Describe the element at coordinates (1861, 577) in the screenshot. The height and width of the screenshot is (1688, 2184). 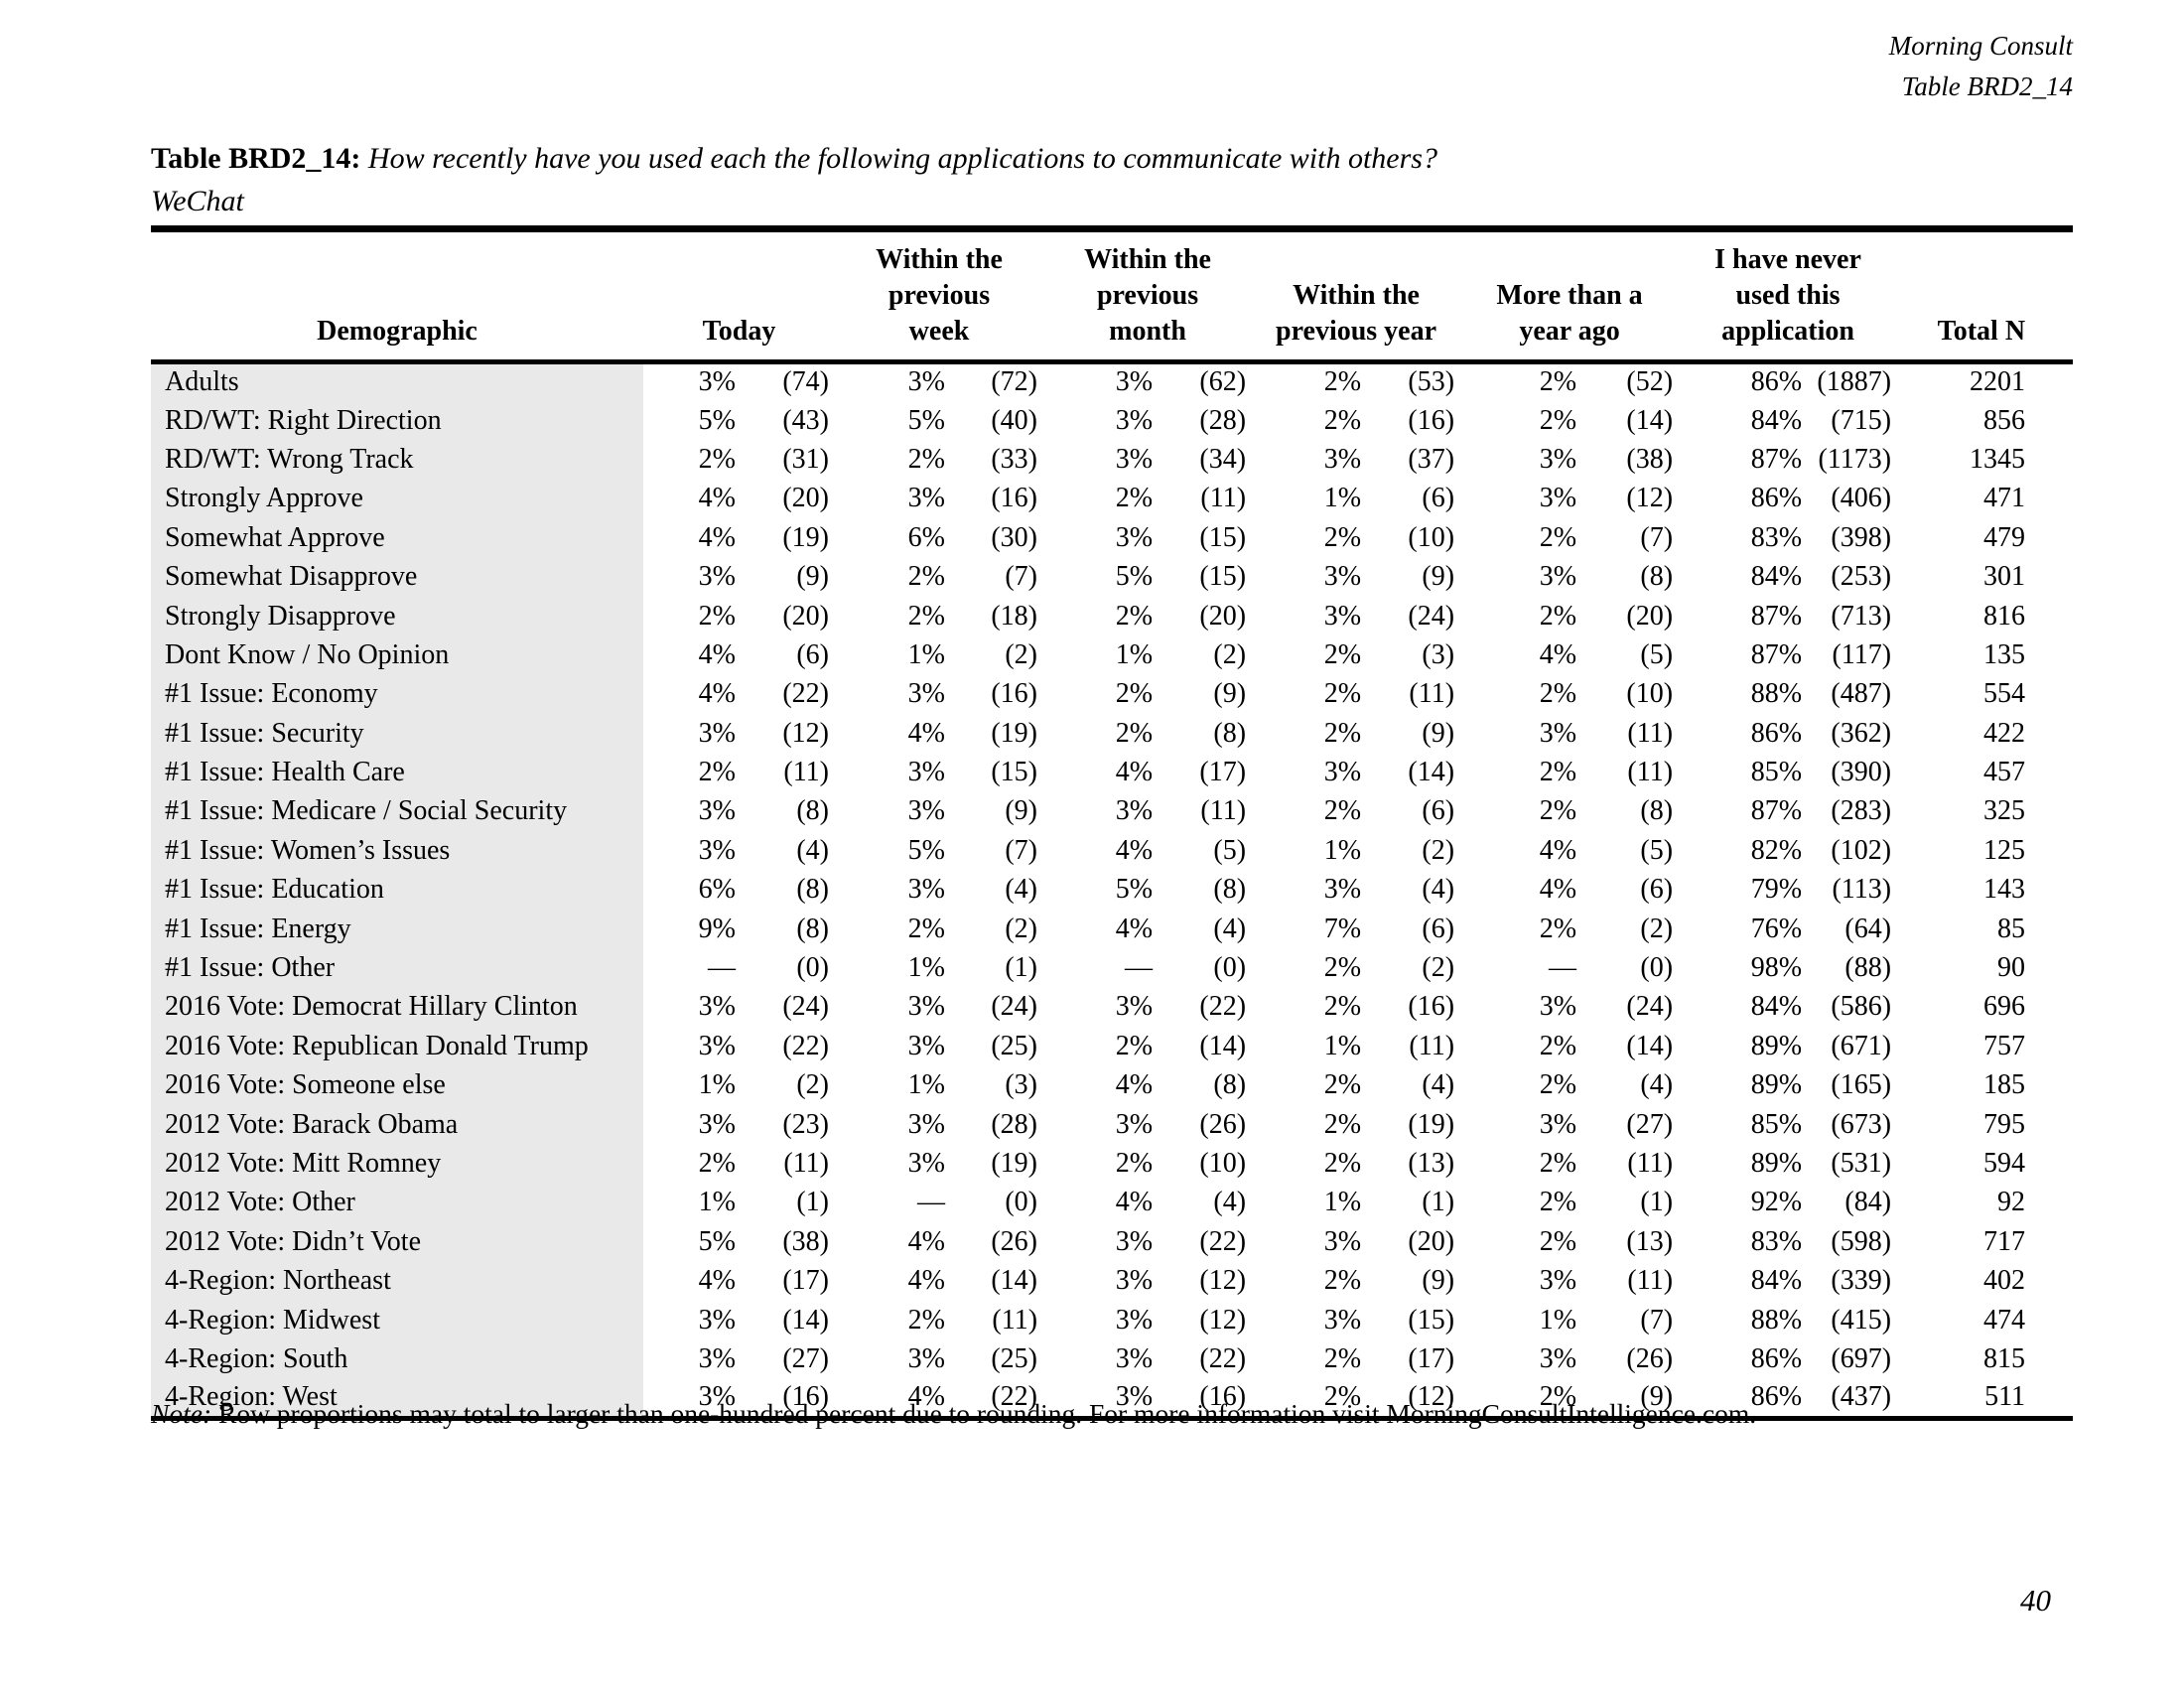
I see `count-value: (253)` at that location.